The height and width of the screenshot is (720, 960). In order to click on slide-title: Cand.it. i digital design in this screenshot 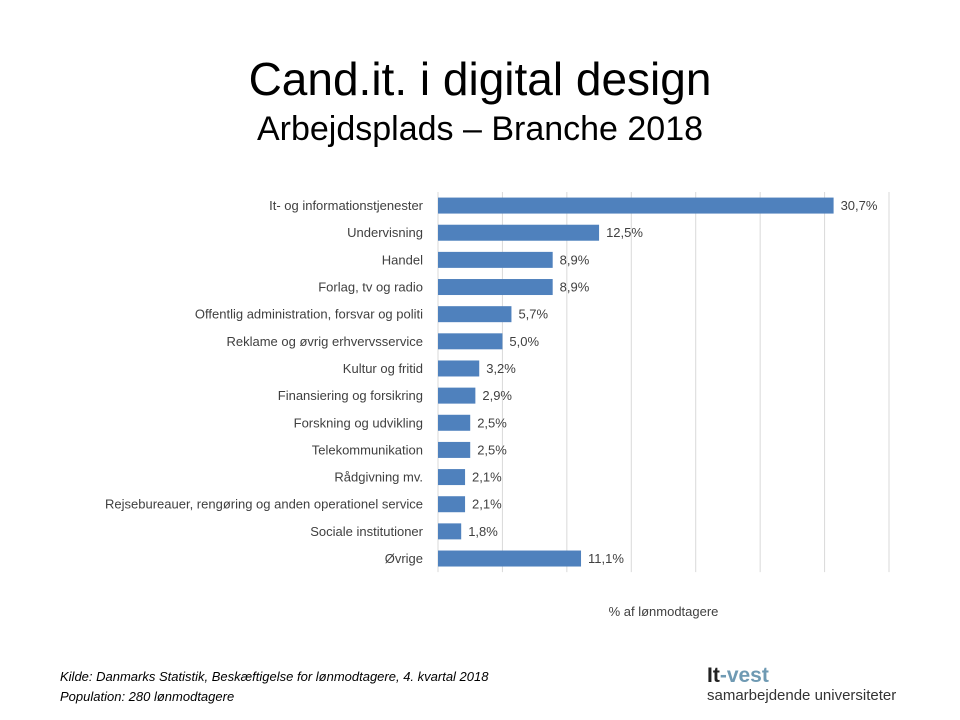, I will do `click(480, 79)`.